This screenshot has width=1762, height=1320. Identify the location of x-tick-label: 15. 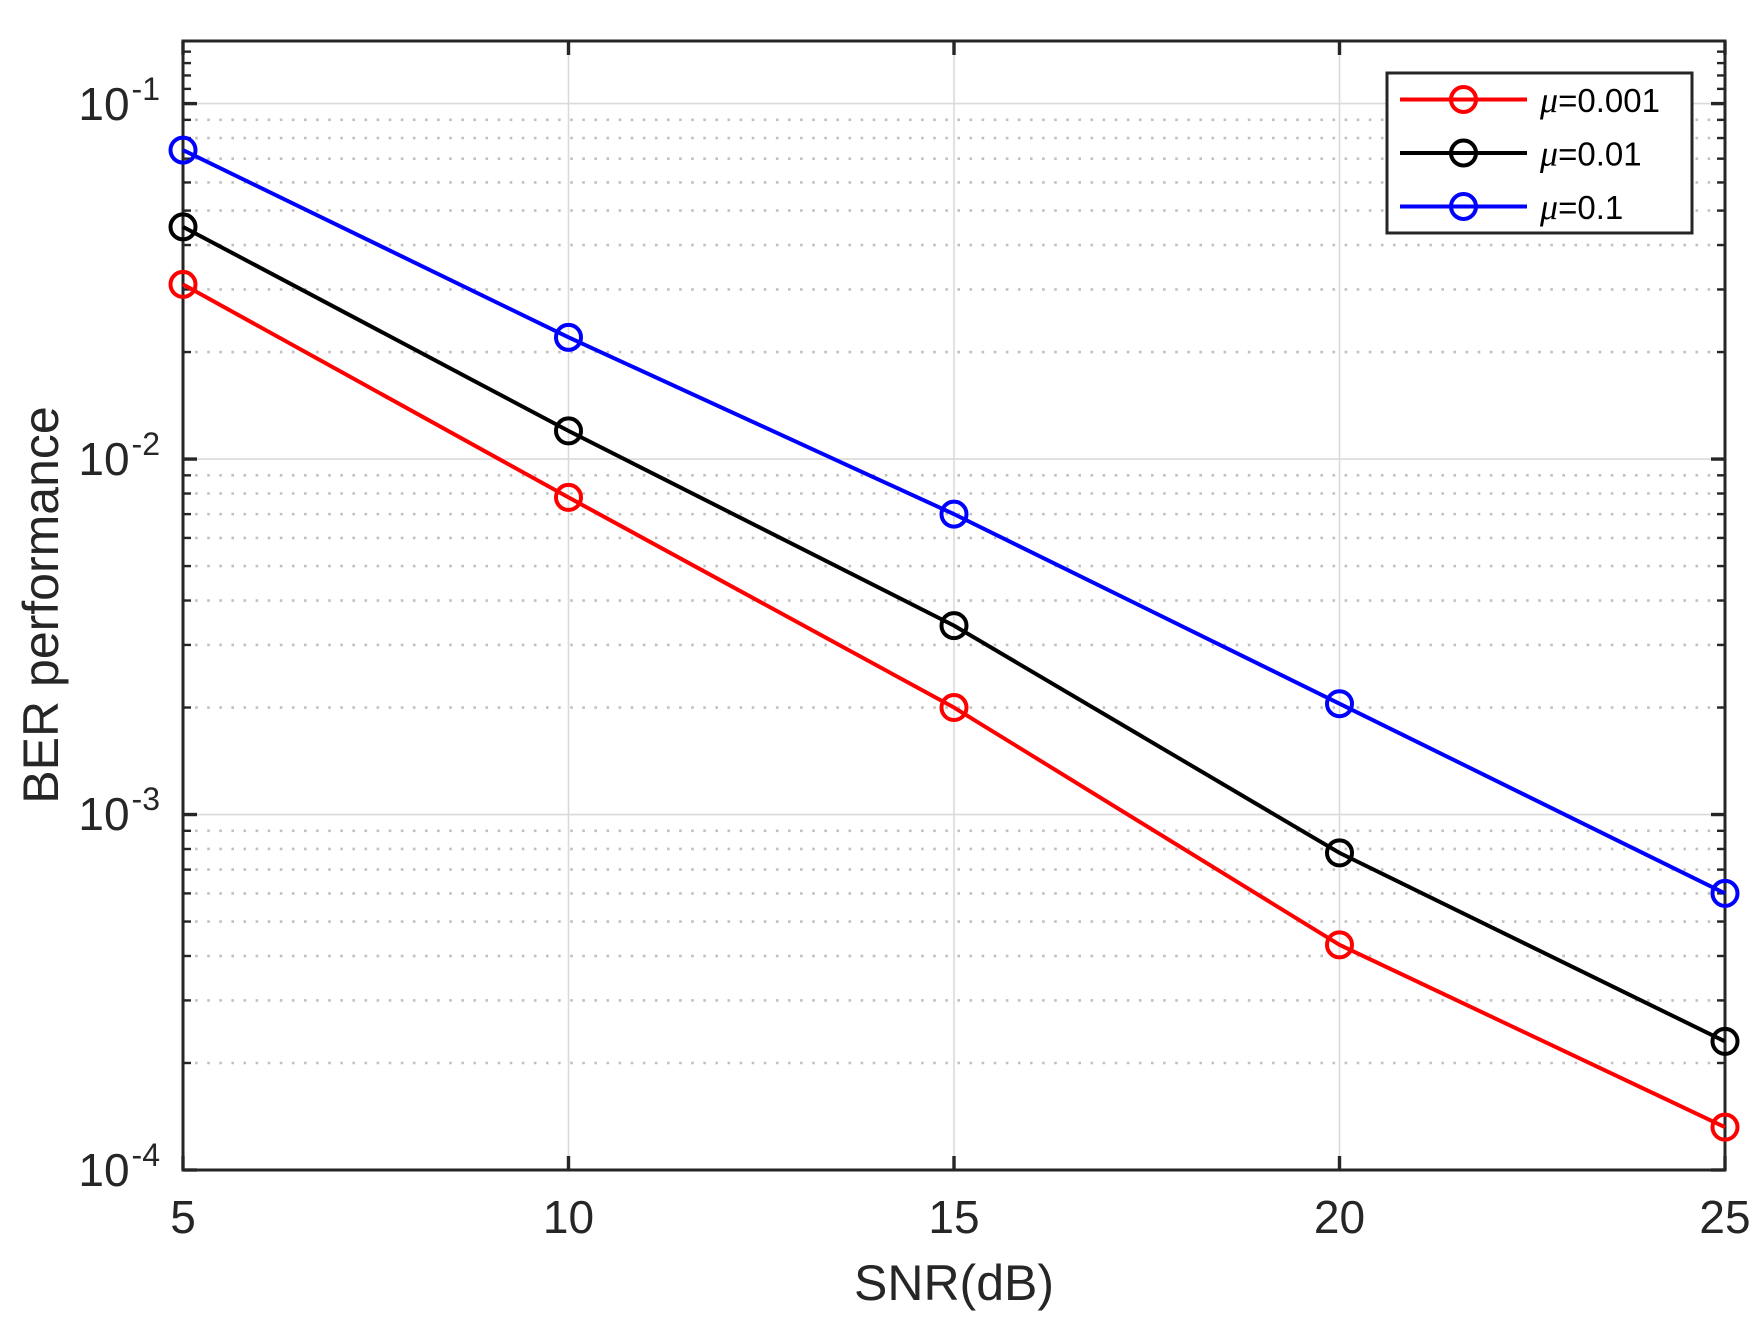
(953, 1217).